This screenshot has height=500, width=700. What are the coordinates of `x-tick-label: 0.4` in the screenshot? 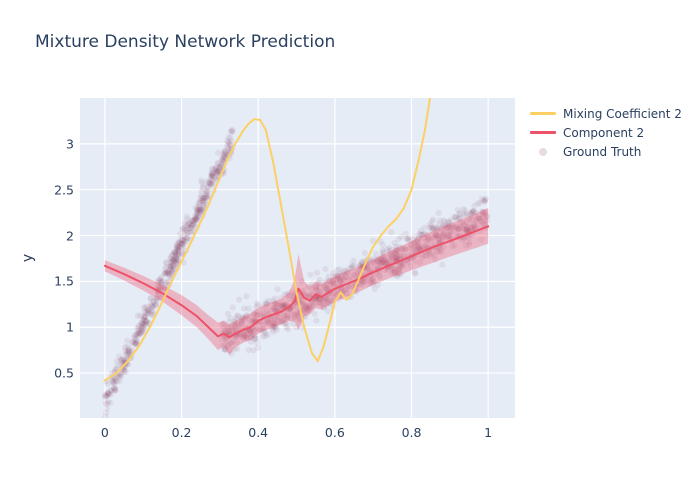 It's located at (258, 432).